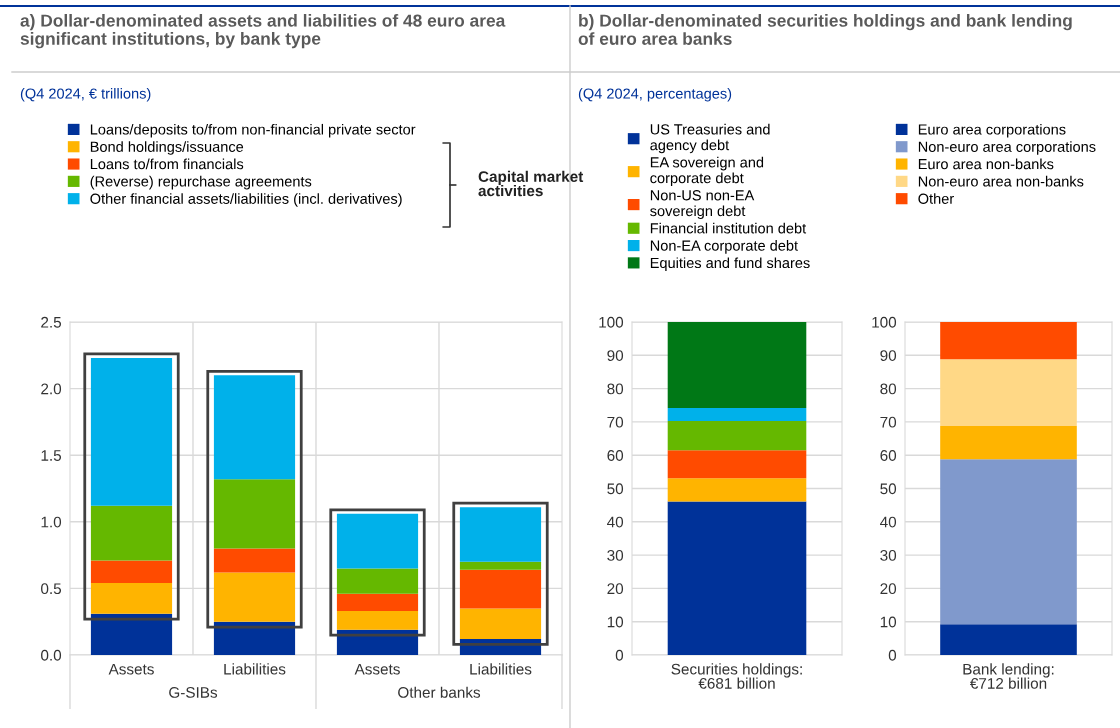  What do you see at coordinates (825, 29) in the screenshot?
I see `chart-title: b) Dollar-denominated securities holdings and bank lending of euro area banks` at bounding box center [825, 29].